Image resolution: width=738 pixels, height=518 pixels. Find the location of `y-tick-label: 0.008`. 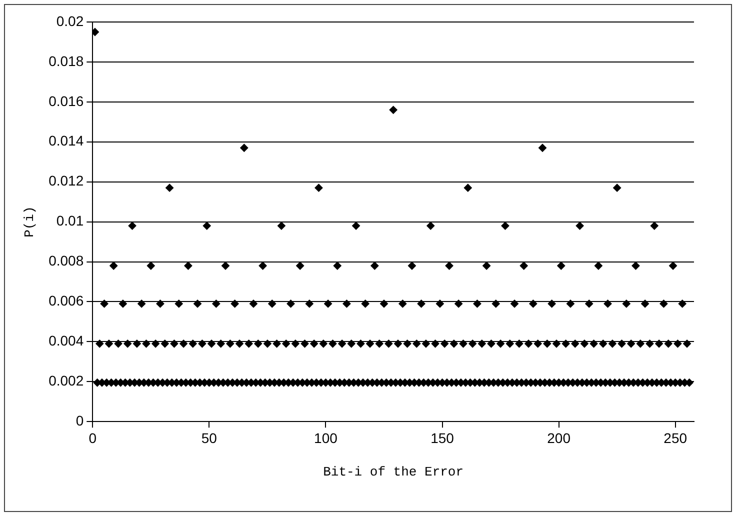

y-tick-label: 0.008 is located at coordinates (66, 260).